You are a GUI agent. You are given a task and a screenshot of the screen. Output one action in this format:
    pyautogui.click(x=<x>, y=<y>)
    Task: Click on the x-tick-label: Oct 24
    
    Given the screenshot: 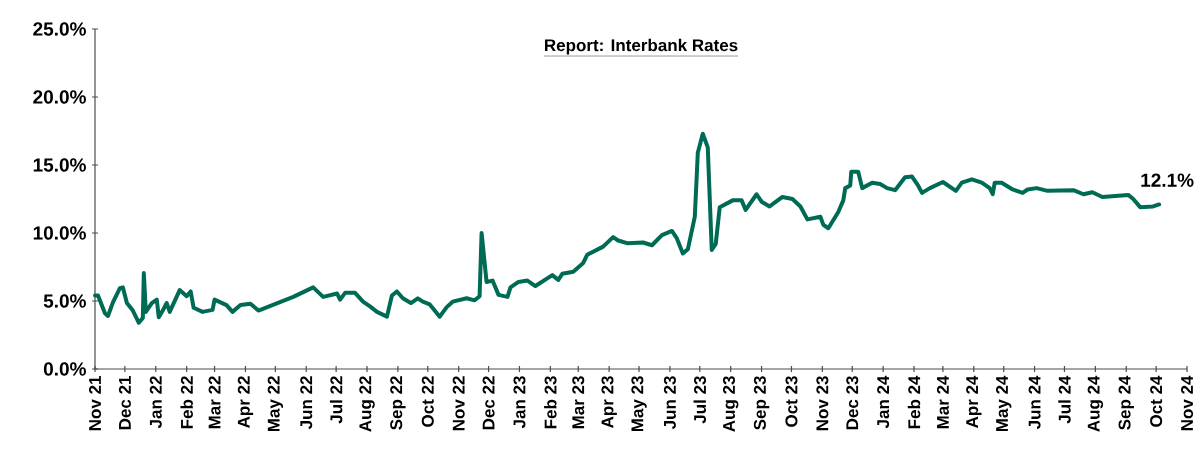 What is the action you would take?
    pyautogui.click(x=1156, y=401)
    